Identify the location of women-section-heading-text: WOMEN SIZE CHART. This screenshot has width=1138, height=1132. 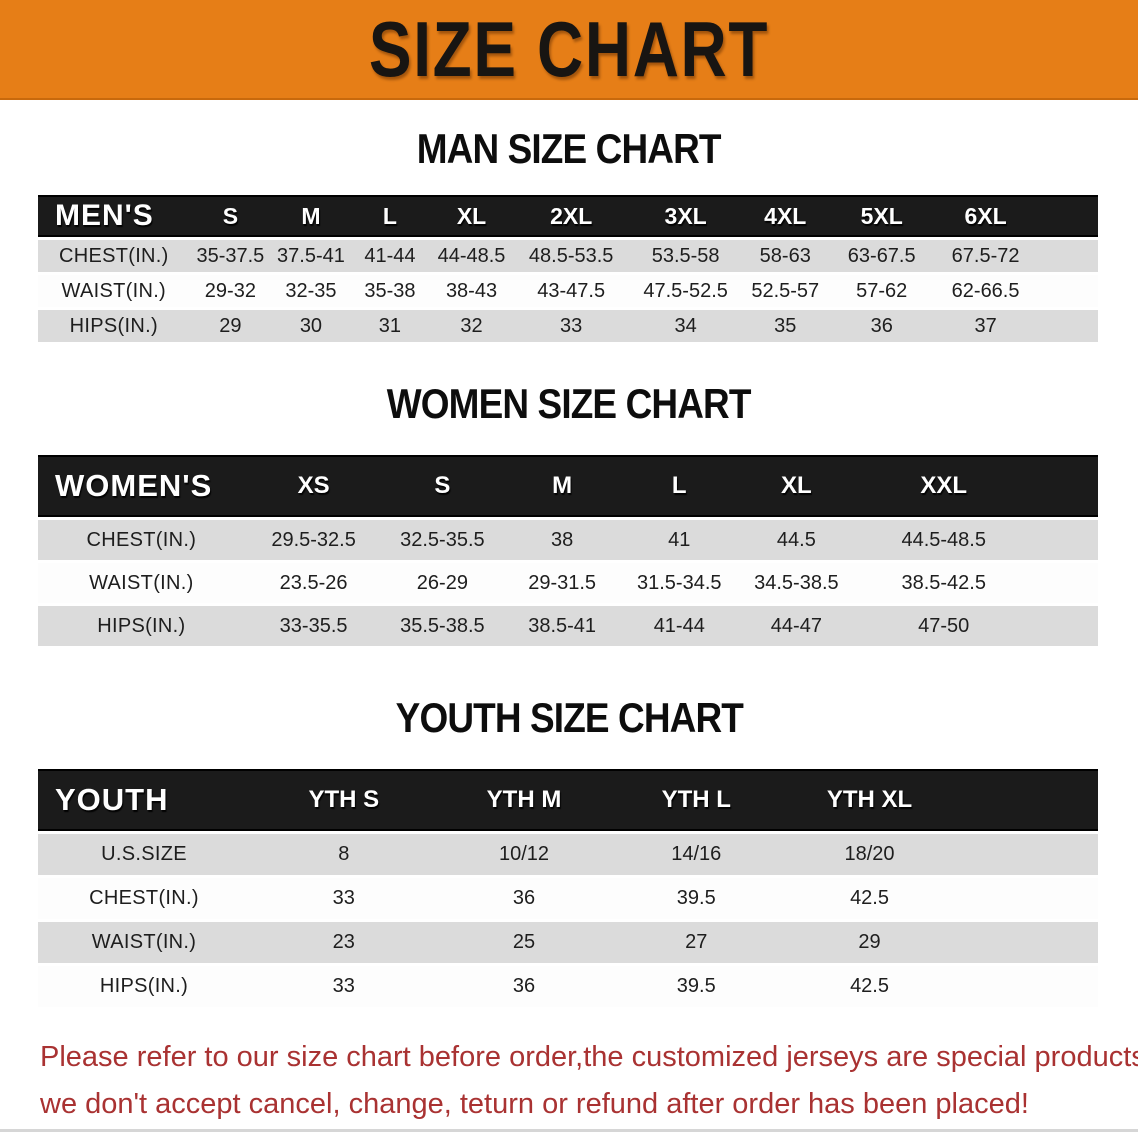
(569, 404).